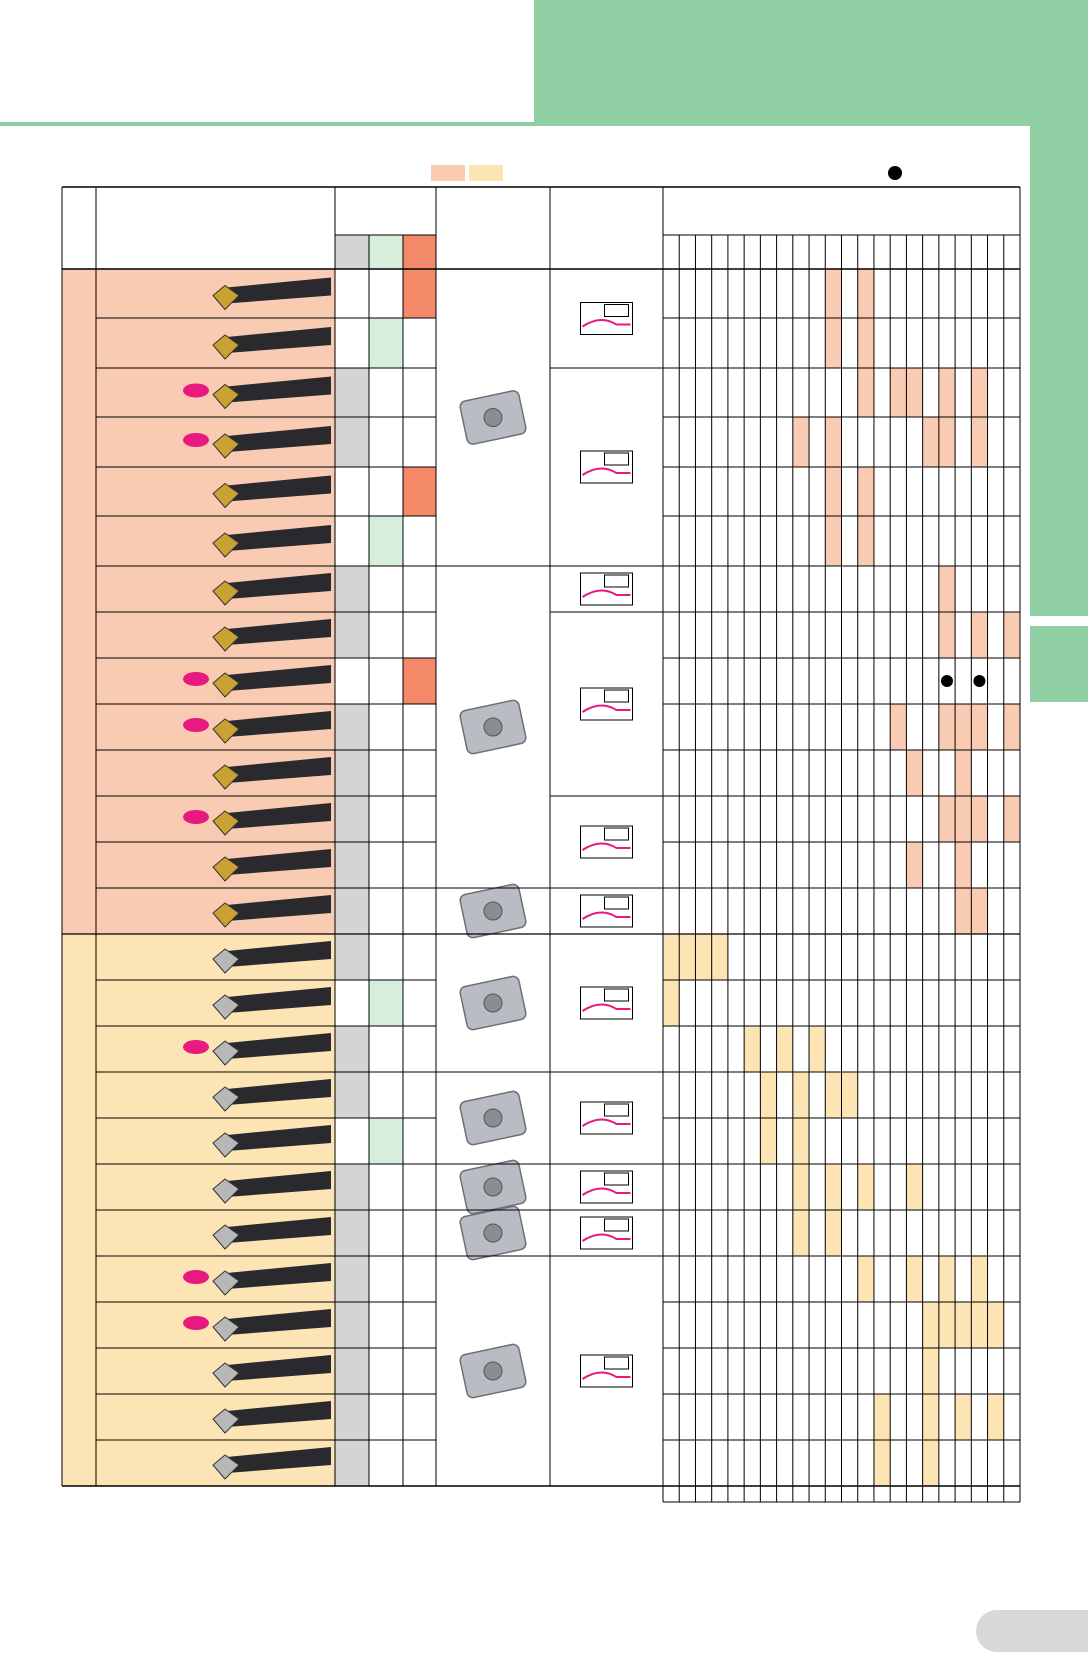  I want to click on header-band, so click(811, 62).